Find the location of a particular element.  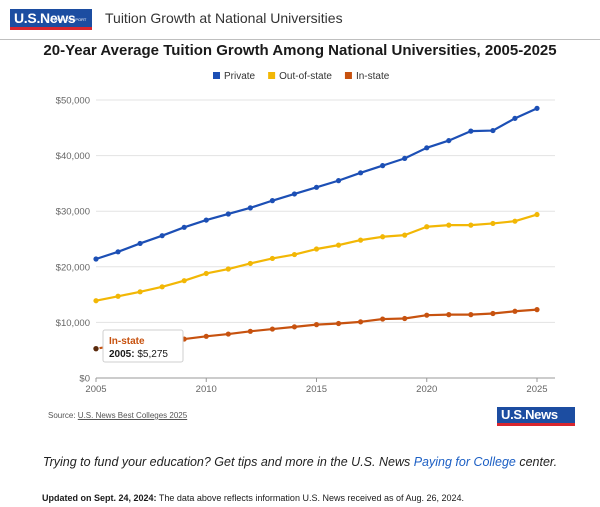

y-tick-label: $30,000 is located at coordinates (73, 212).